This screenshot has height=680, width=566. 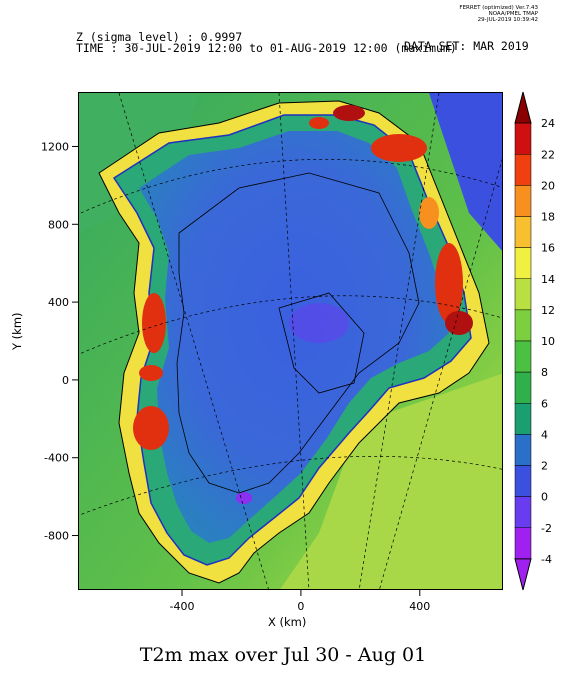 I want to click on colorbar-label: 4, so click(x=544, y=434).